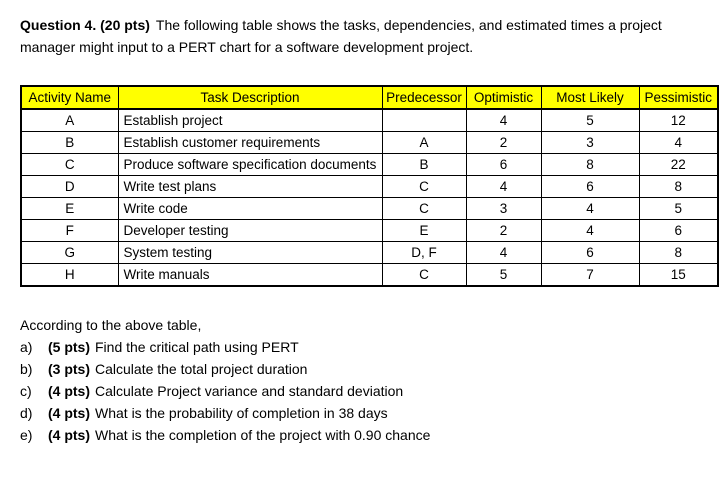 This screenshot has height=486, width=719. What do you see at coordinates (250, 230) in the screenshot?
I see `description-cell: Developer testing` at bounding box center [250, 230].